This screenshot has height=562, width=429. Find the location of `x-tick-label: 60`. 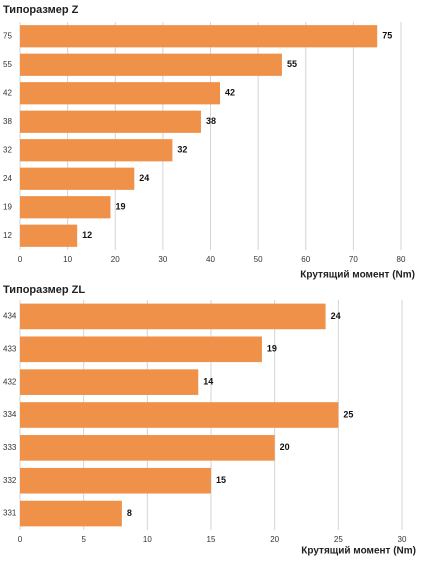

x-tick-label: 60 is located at coordinates (305, 259).